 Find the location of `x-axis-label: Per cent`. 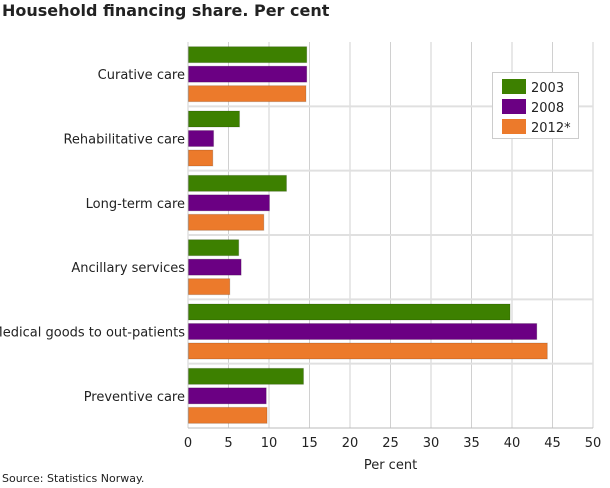

x-axis-label: Per cent is located at coordinates (390, 465).